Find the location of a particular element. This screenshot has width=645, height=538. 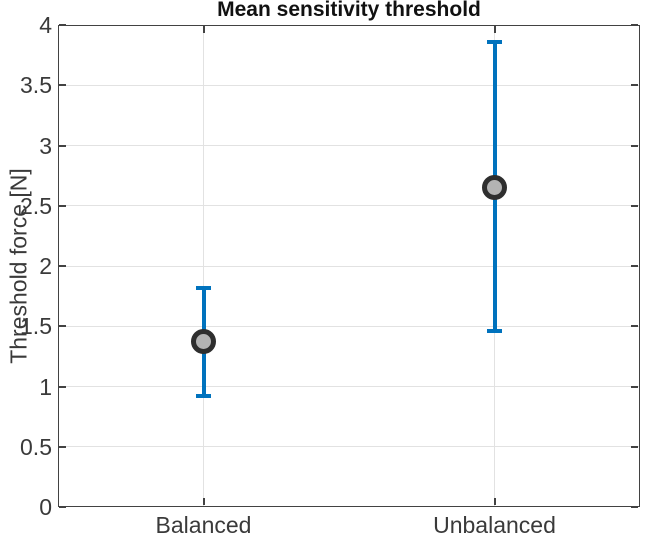

y-tick-label: 3.5 is located at coordinates (36, 85).